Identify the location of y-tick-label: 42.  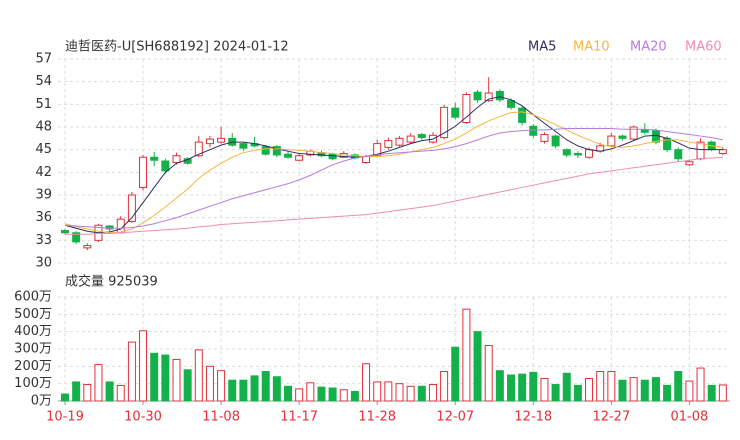
(43, 172).